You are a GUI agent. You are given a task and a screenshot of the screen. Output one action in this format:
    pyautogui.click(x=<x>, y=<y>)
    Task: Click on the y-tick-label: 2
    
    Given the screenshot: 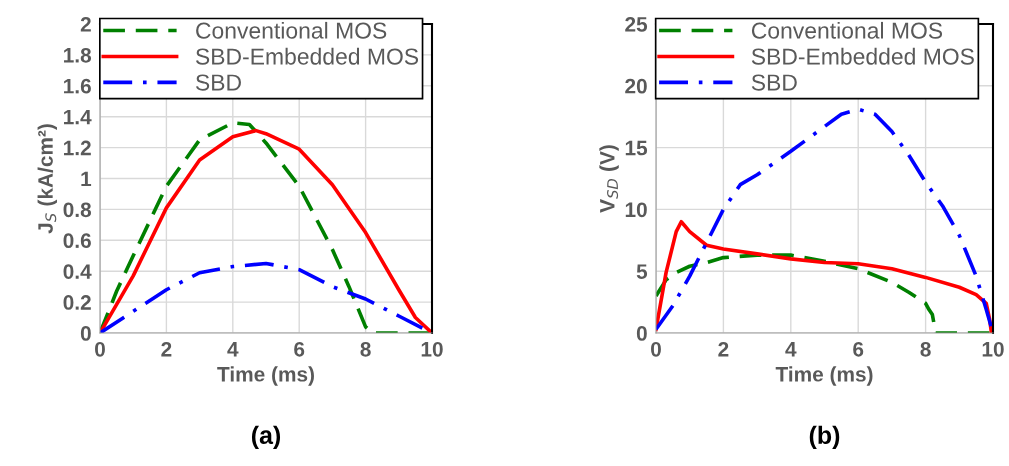 What is the action you would take?
    pyautogui.click(x=85, y=24)
    